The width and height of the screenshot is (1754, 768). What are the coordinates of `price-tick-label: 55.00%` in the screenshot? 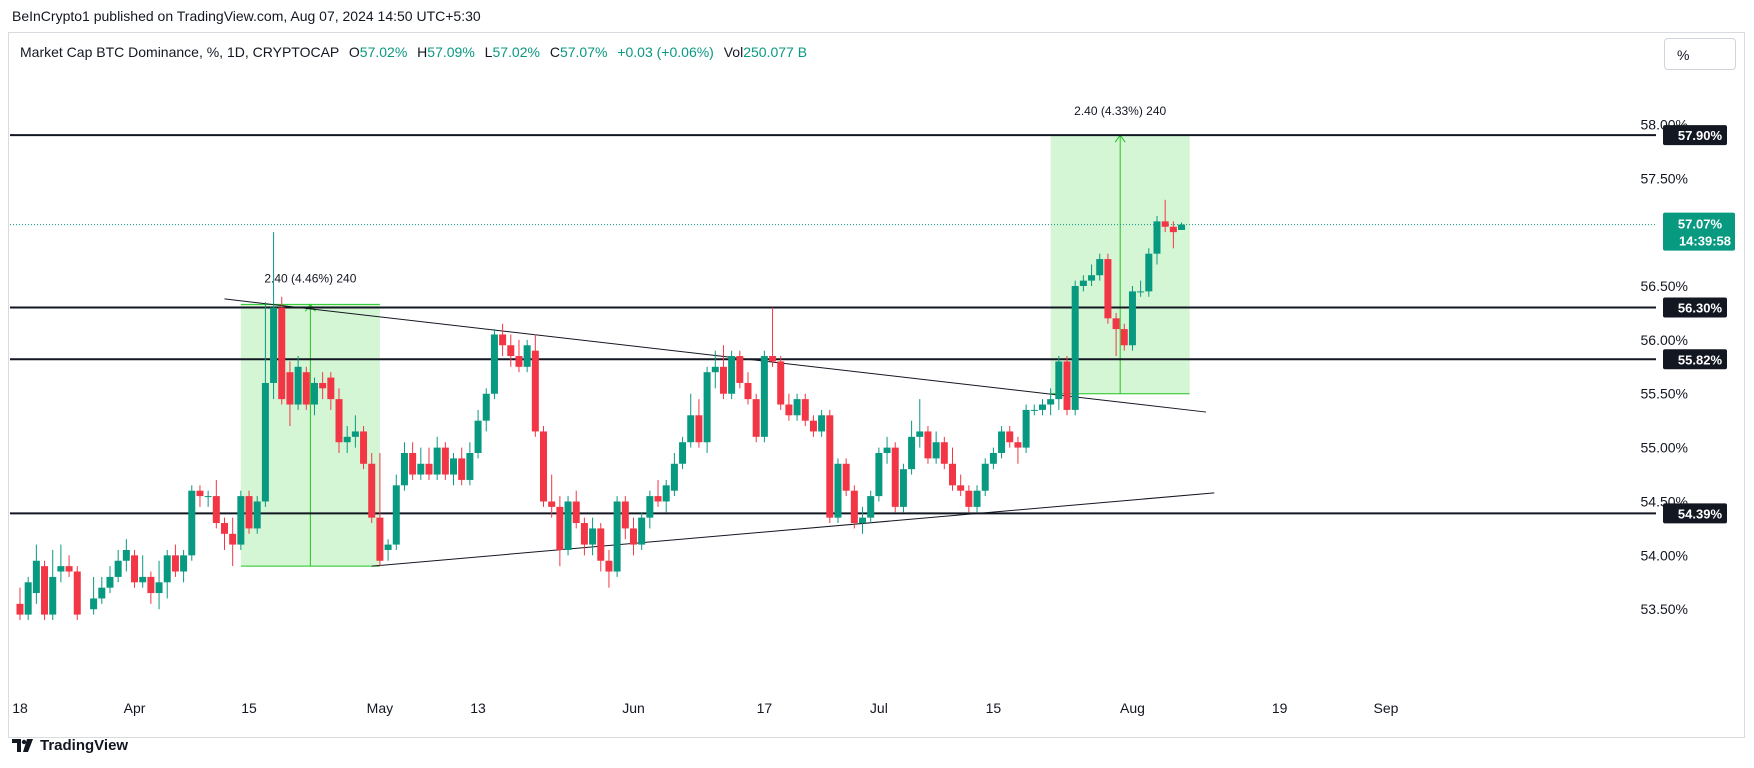 It's located at (1664, 448).